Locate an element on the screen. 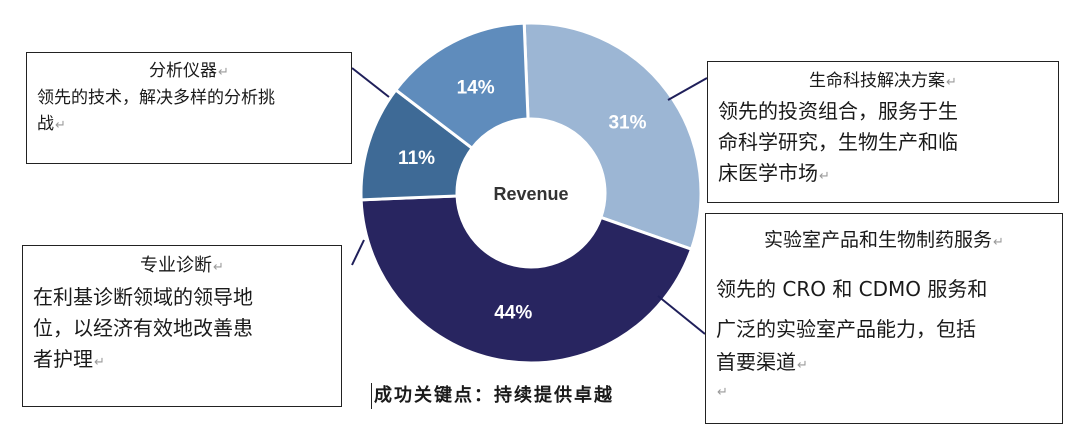 This screenshot has width=1080, height=430. callout-title: 分析仪器 is located at coordinates (183, 71).